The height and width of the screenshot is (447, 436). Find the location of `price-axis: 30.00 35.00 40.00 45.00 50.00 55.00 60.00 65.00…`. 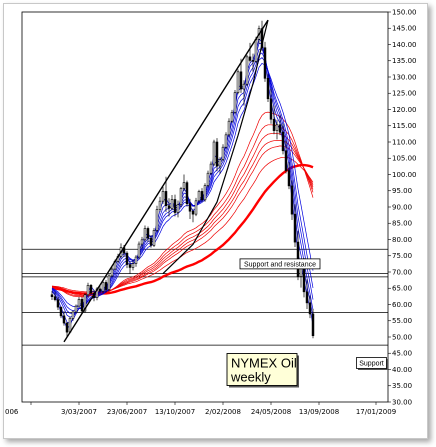

price-axis: 30.00 35.00 40.00 45.00 50.00 55.00 60.00 65.00… is located at coordinates (402, 207).